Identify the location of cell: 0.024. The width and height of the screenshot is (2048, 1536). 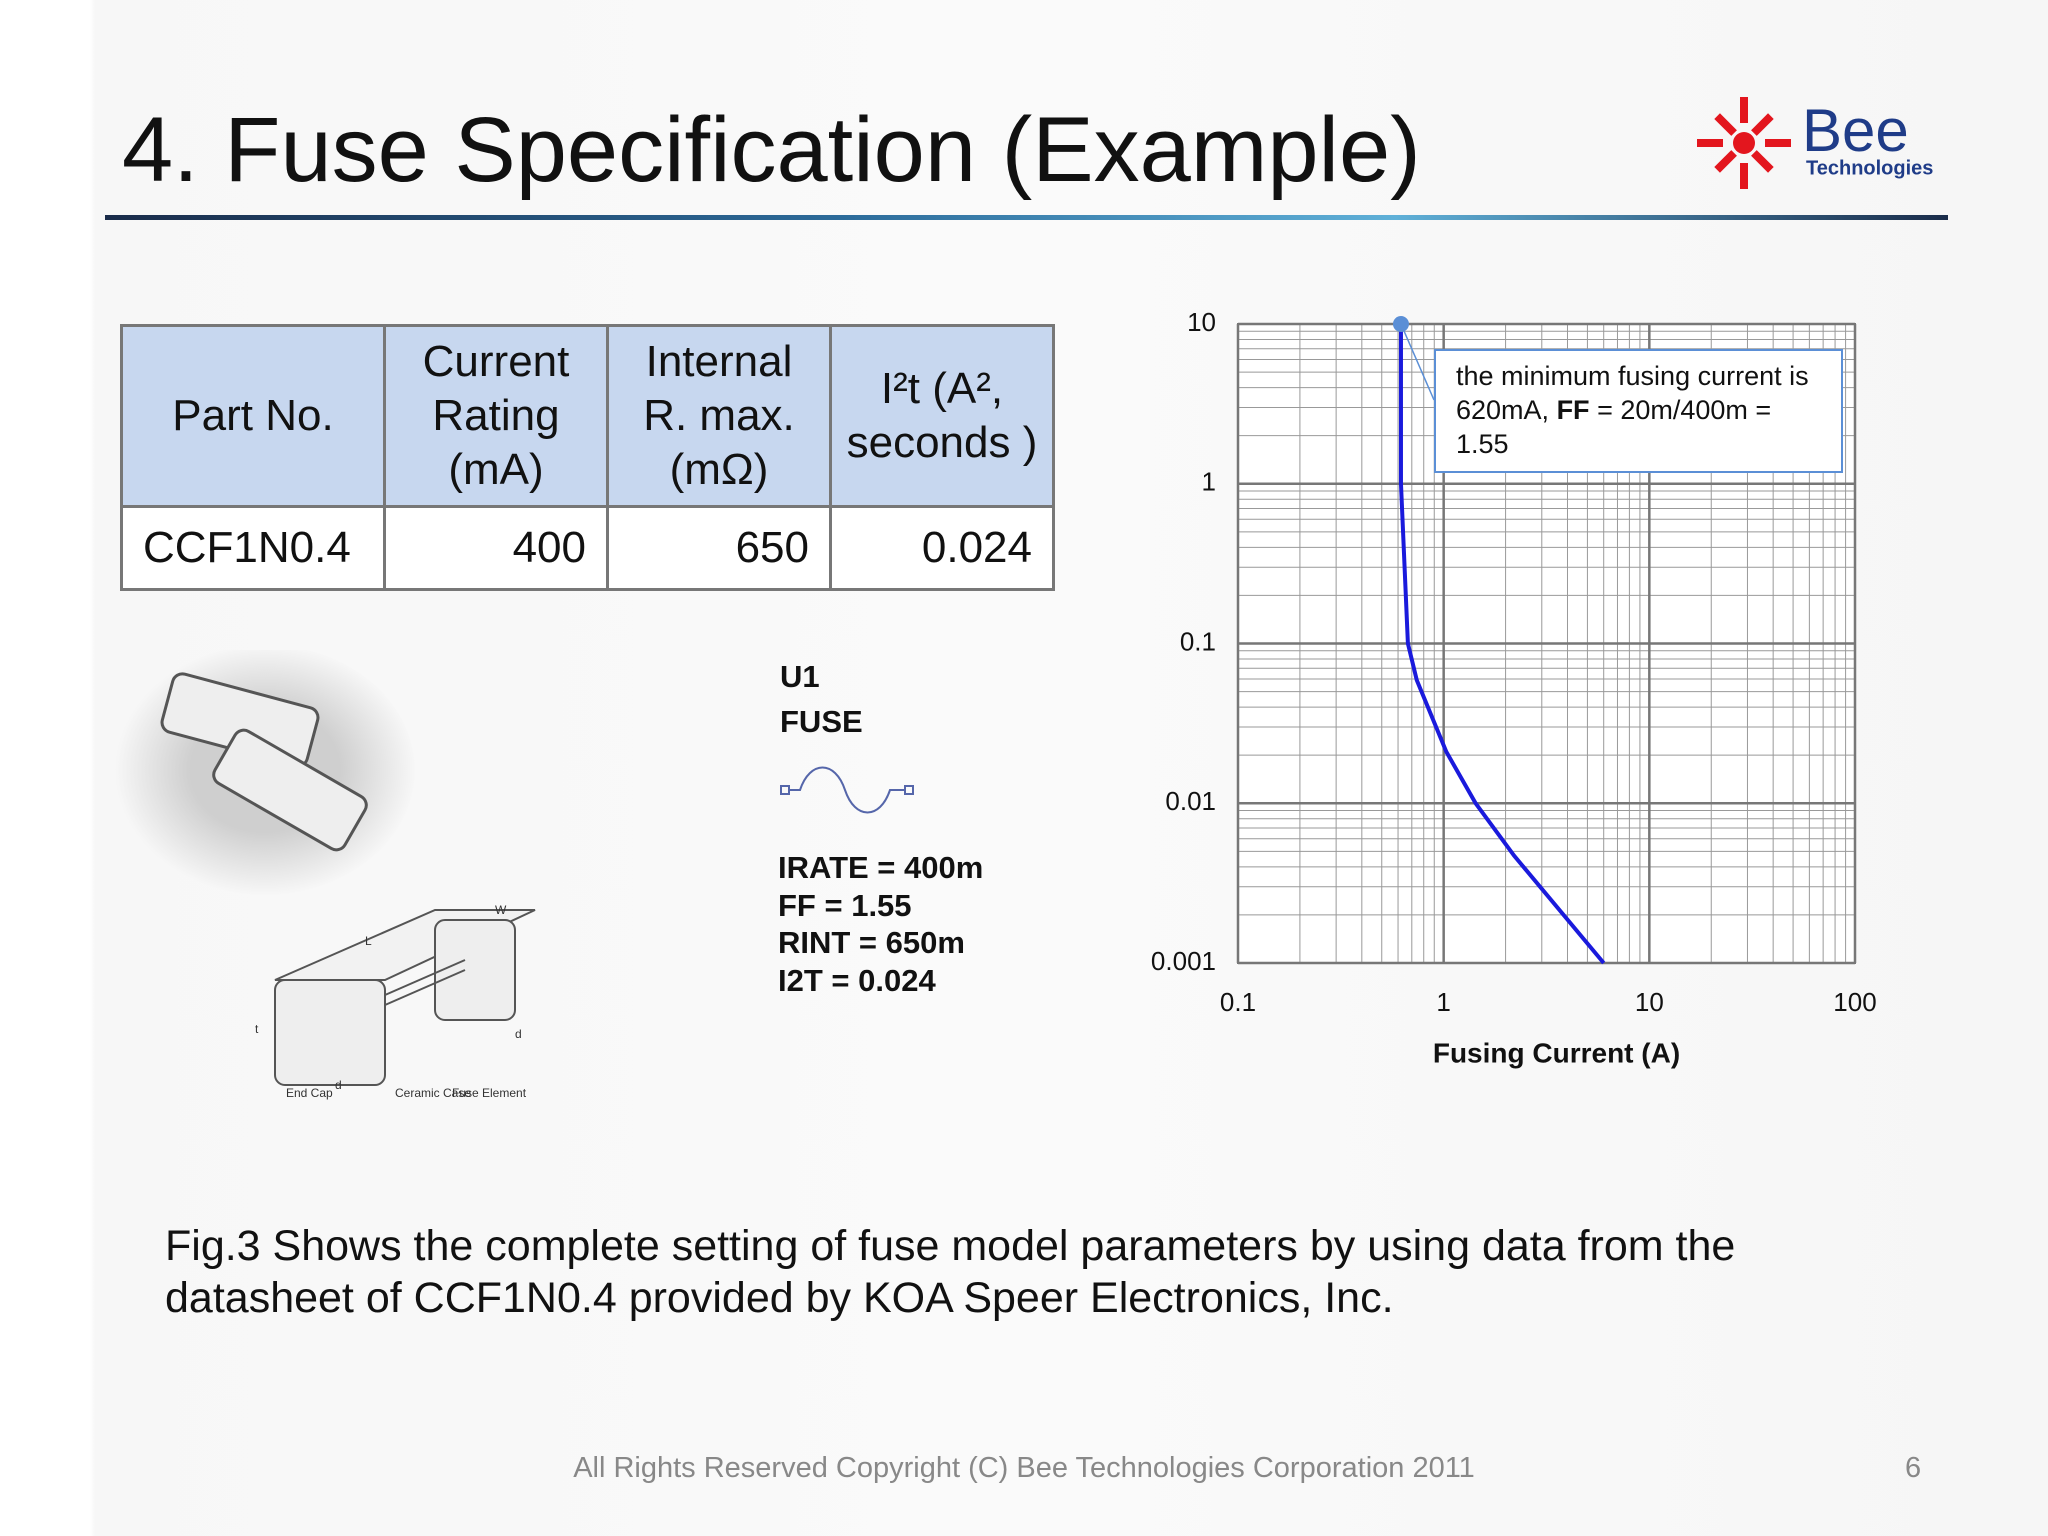
(942, 548).